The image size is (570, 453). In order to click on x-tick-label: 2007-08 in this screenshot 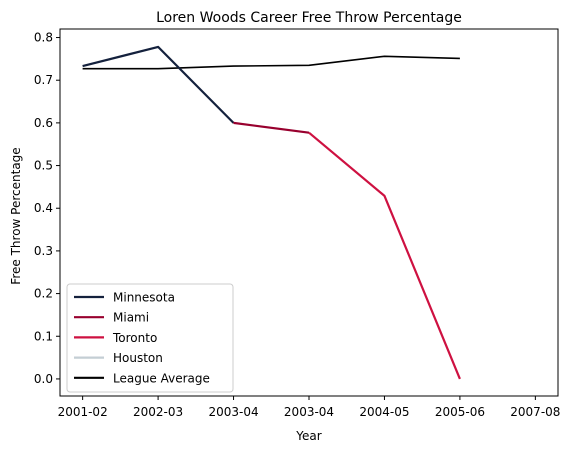, I will do `click(535, 412)`.